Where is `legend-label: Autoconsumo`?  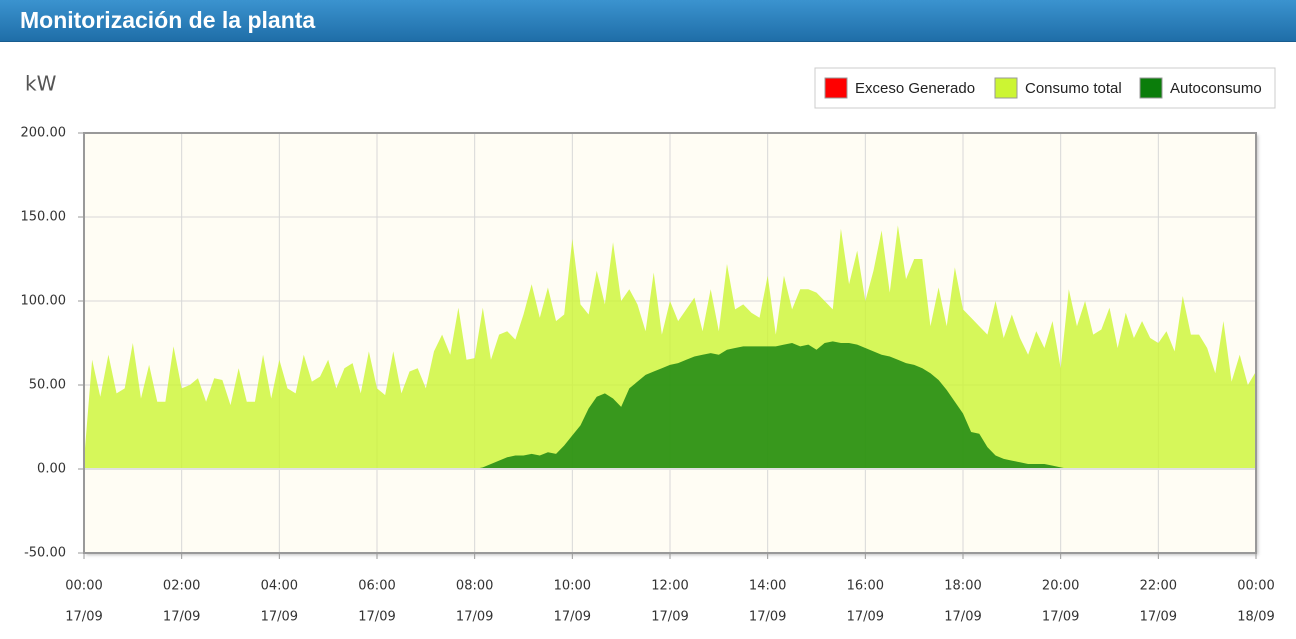
legend-label: Autoconsumo is located at coordinates (1216, 88).